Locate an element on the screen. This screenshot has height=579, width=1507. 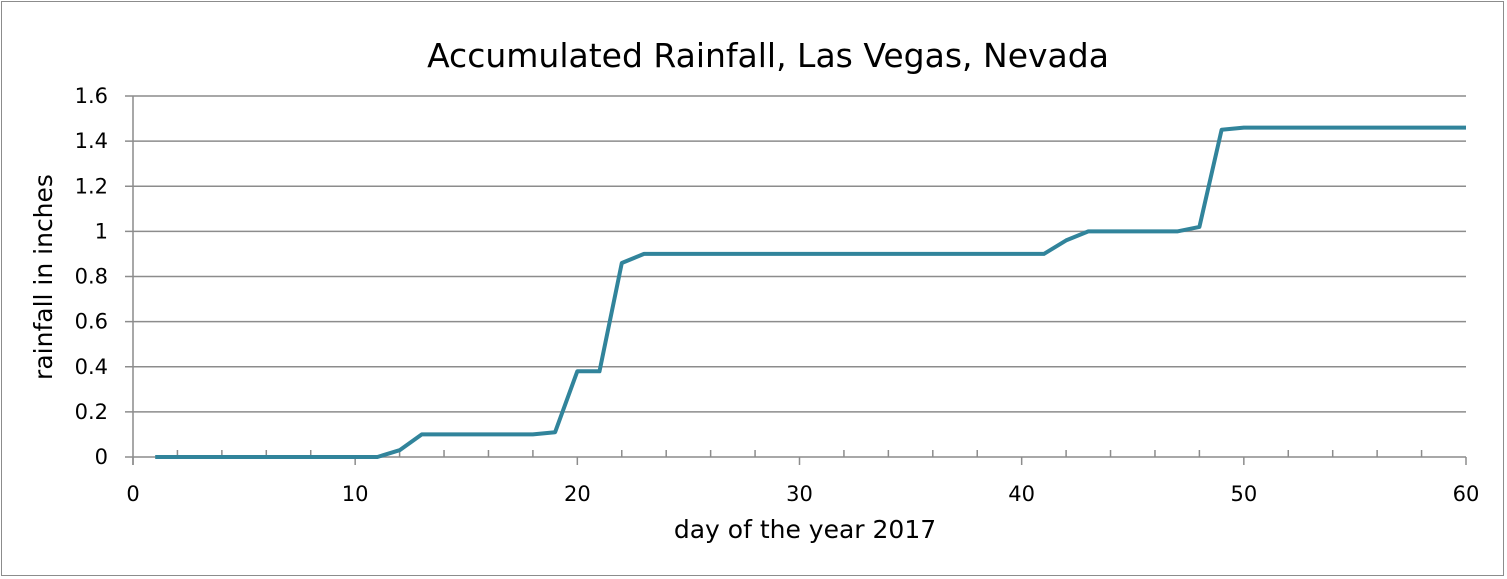
y-tick-label: 0 is located at coordinates (101, 457).